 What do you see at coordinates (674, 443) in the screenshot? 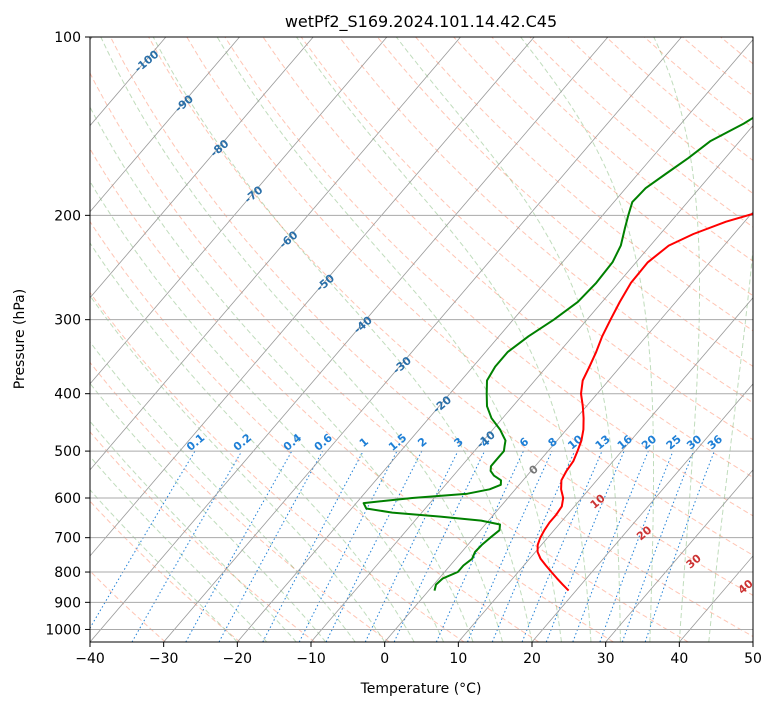
I see `mixing-ratio-label: 25` at bounding box center [674, 443].